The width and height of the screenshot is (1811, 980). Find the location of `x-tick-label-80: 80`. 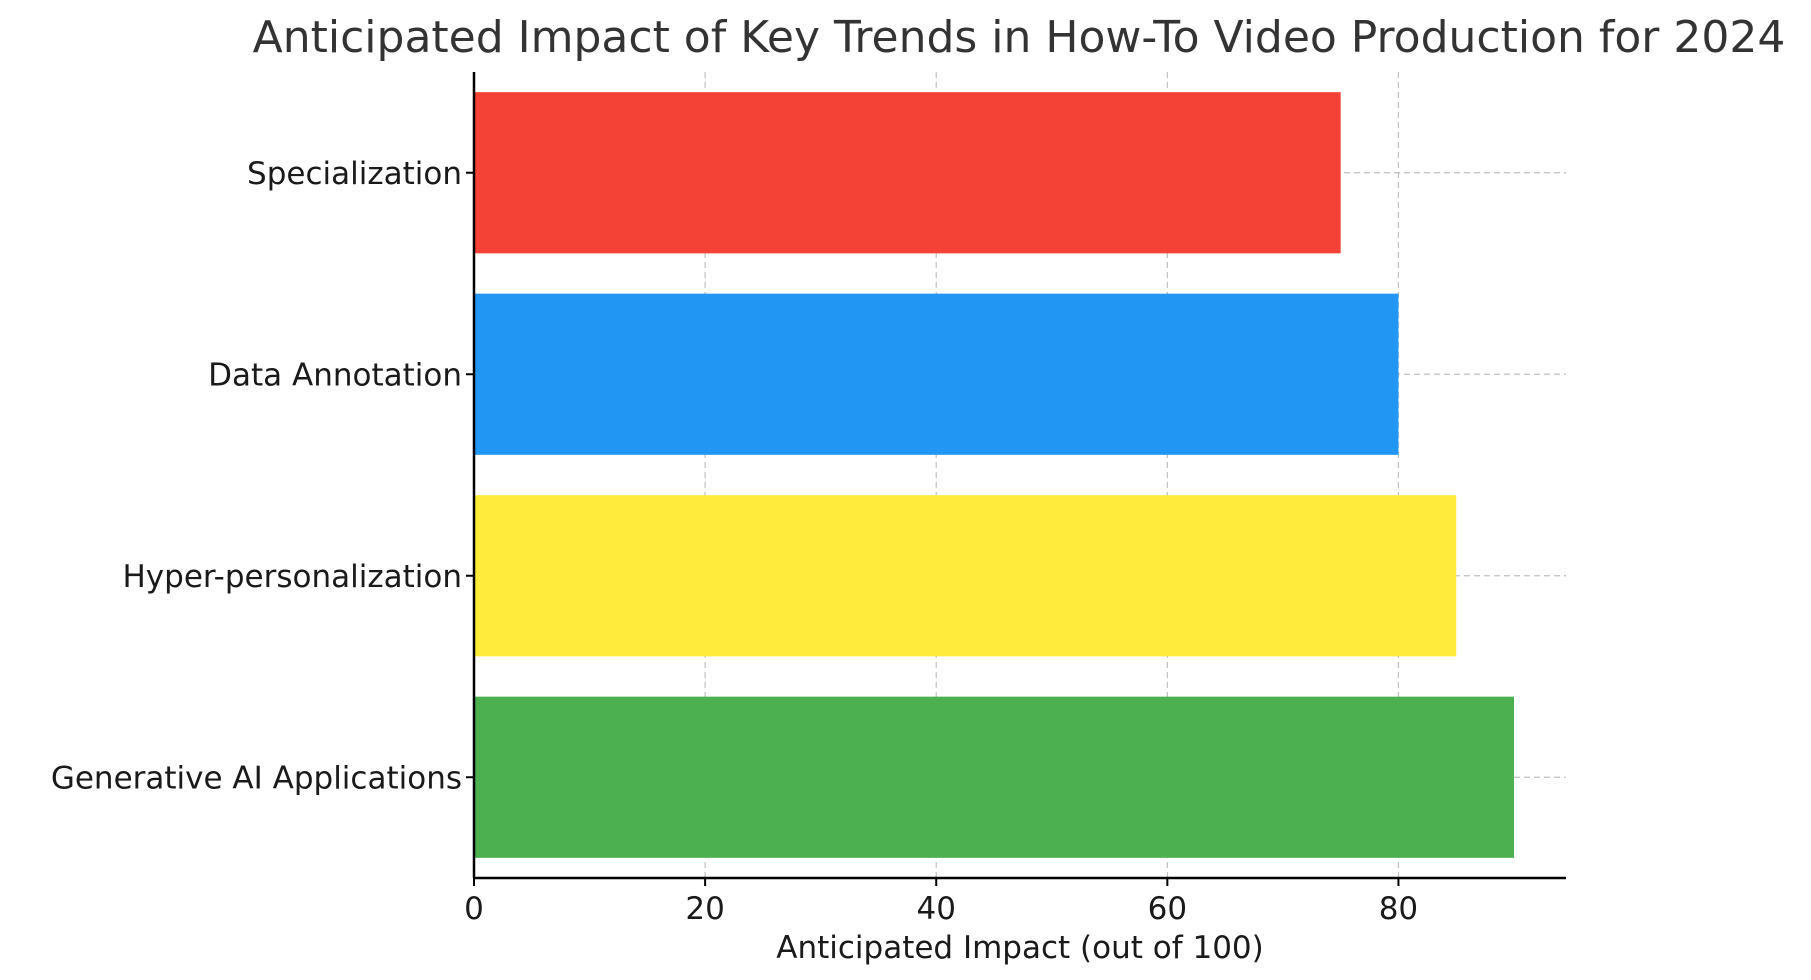

x-tick-label-80: 80 is located at coordinates (1398, 909).